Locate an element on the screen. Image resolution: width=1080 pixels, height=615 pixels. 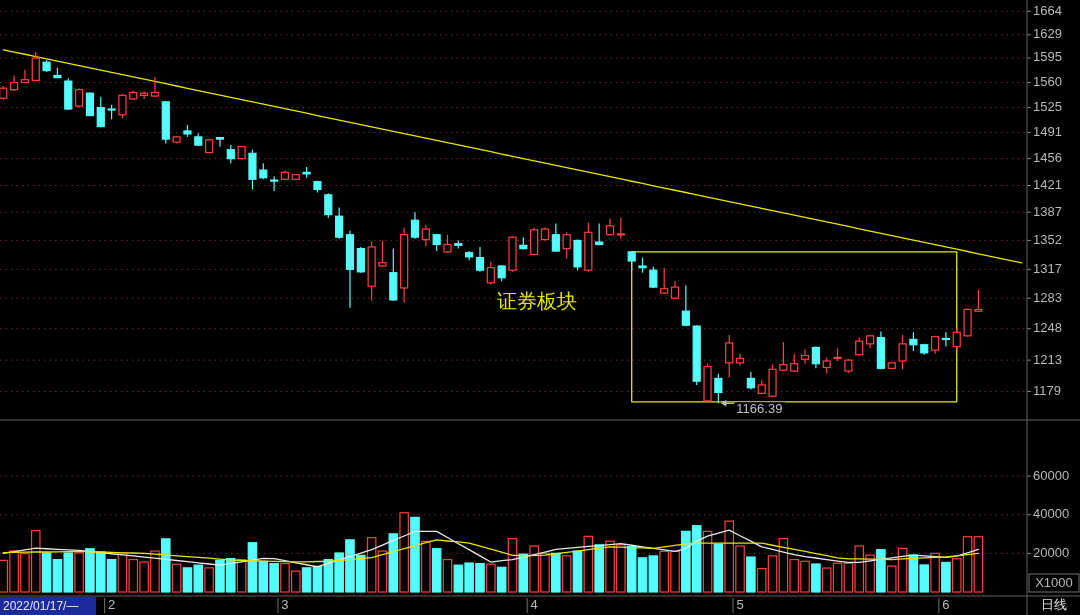
y-tick-label: 1352 is located at coordinates (1047, 239).